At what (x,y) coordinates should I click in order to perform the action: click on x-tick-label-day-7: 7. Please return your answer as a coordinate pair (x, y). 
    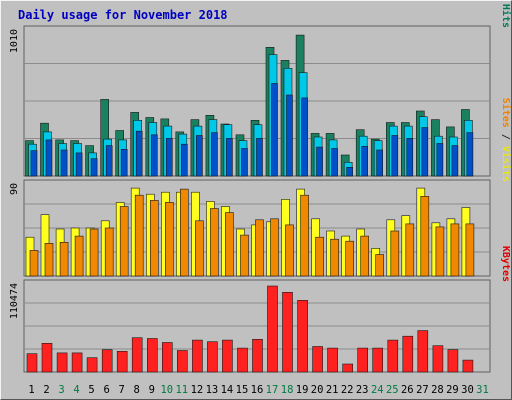
    Looking at the image, I should click on (122, 390).